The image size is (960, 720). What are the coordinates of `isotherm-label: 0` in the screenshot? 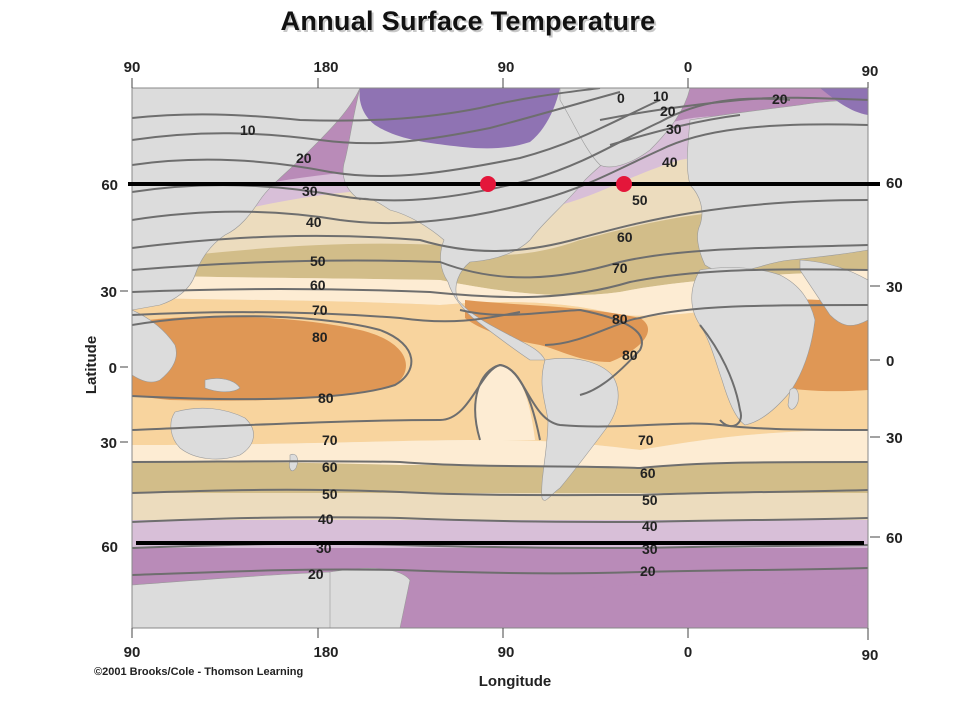 It's located at (621, 98).